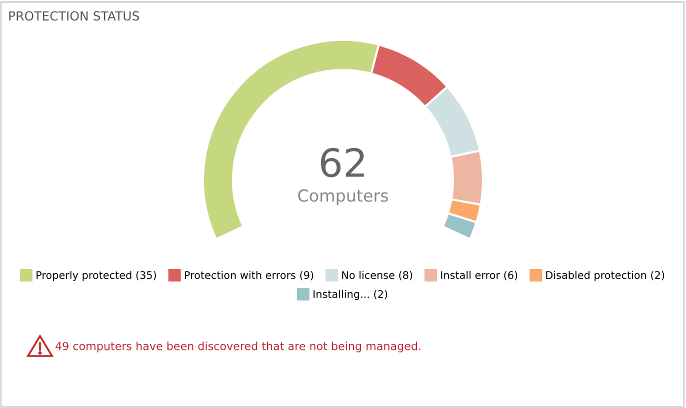 The image size is (686, 408). What do you see at coordinates (377, 275) in the screenshot?
I see `legend-label: No license (8)` at bounding box center [377, 275].